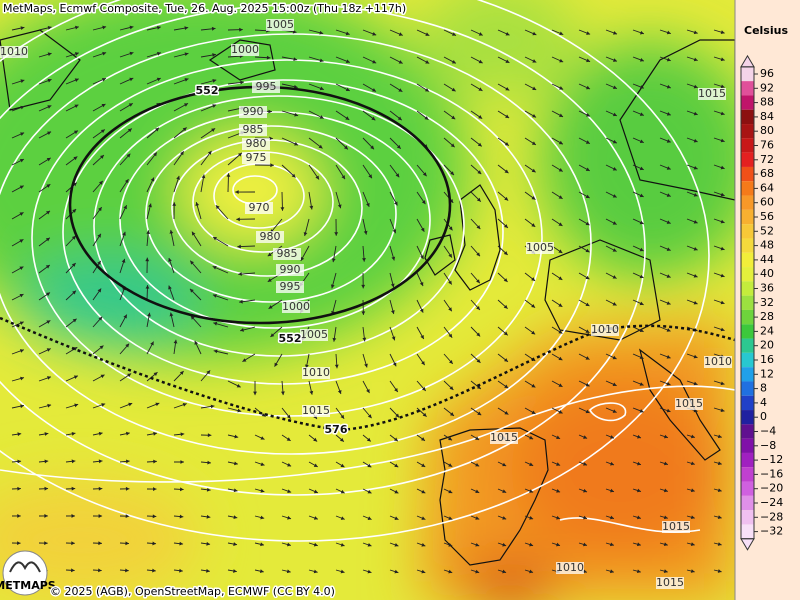 This screenshot has height=600, width=800. Describe the element at coordinates (767, 216) in the screenshot. I see `legend-label: 56` at that location.